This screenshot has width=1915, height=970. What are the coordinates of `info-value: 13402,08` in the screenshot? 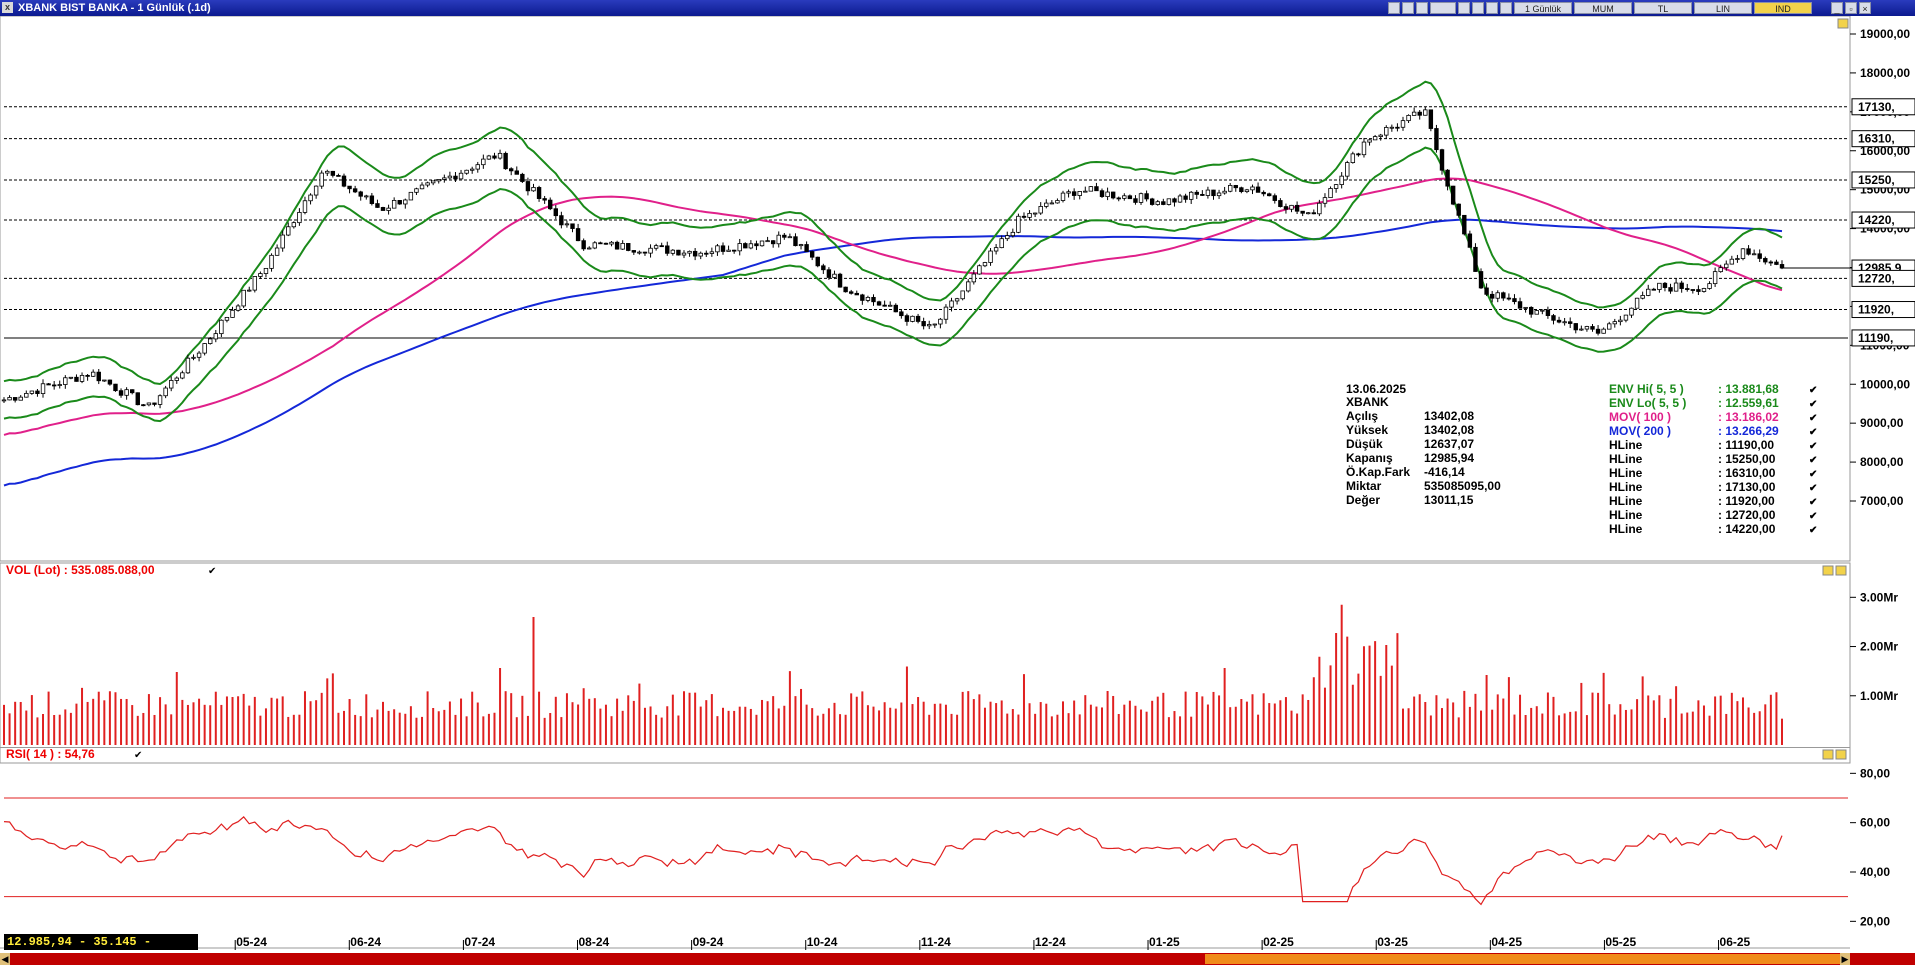 It's located at (1449, 416).